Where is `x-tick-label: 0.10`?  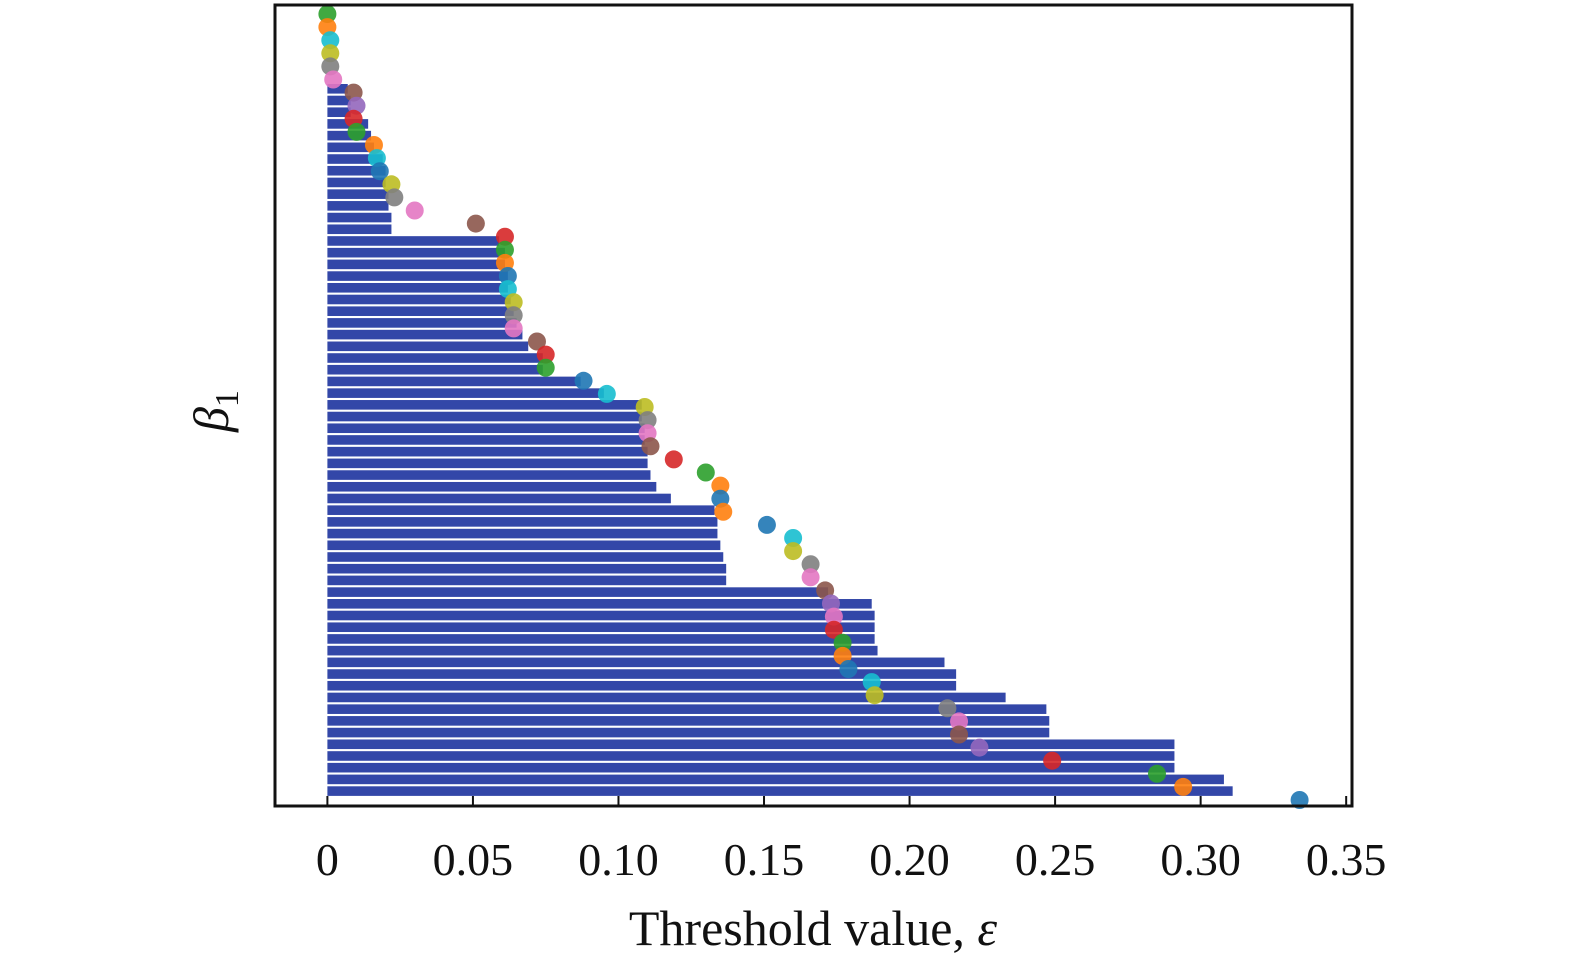
x-tick-label: 0.10 is located at coordinates (618, 859).